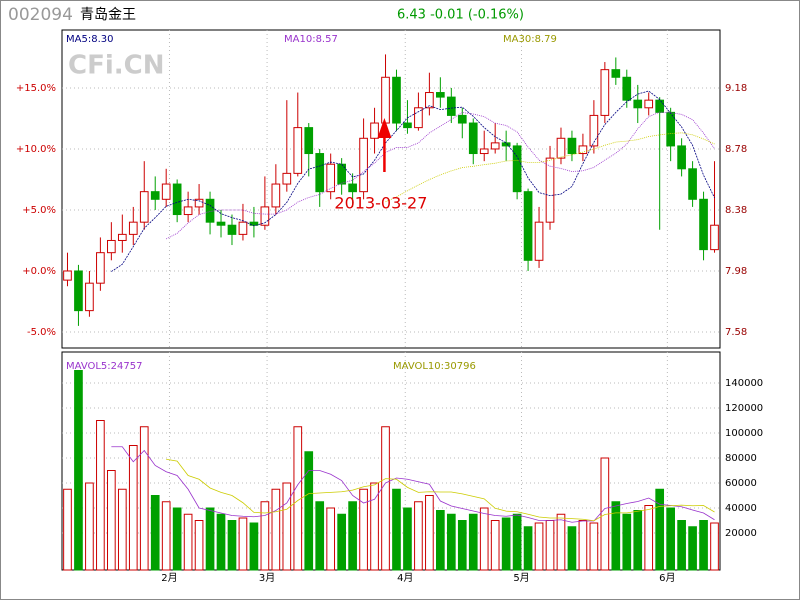 The image size is (800, 604). Describe the element at coordinates (89, 39) in the screenshot. I see `indicator-label: MA5:8.30` at that location.